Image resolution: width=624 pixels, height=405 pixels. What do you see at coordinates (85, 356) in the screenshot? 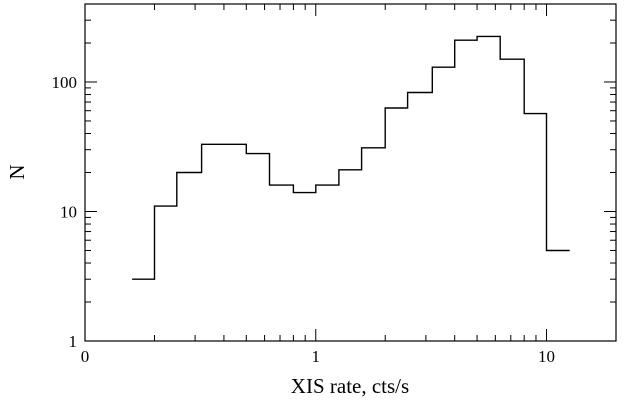
I see `x-tick-label: 0` at bounding box center [85, 356].